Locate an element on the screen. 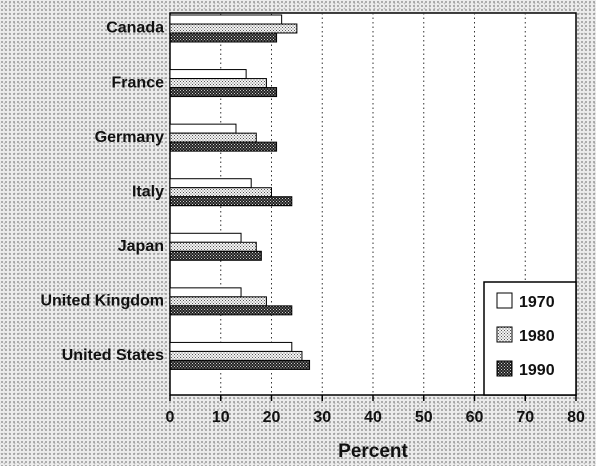 The height and width of the screenshot is (466, 596). category-label-canada: Canada is located at coordinates (135, 28).